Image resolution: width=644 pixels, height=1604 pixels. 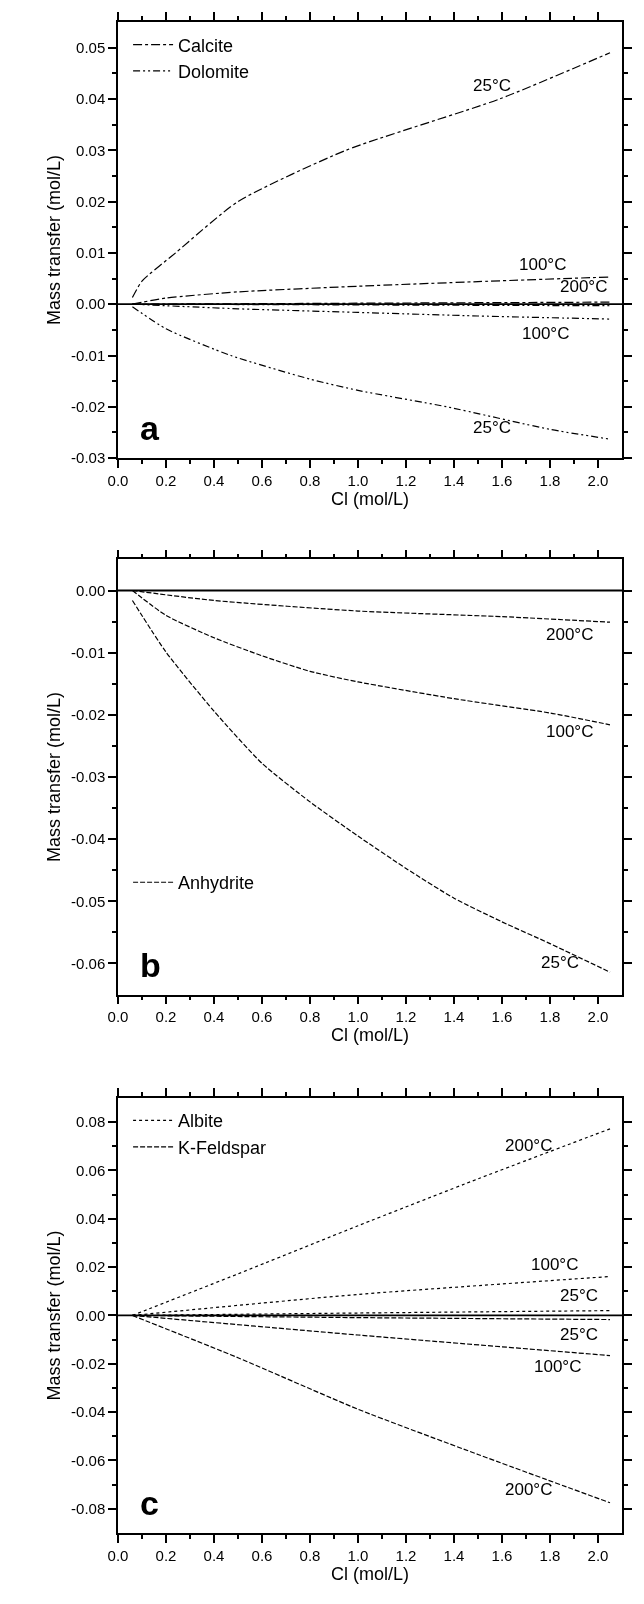 What do you see at coordinates (206, 45) in the screenshot?
I see `legend-label: Calcite` at bounding box center [206, 45].